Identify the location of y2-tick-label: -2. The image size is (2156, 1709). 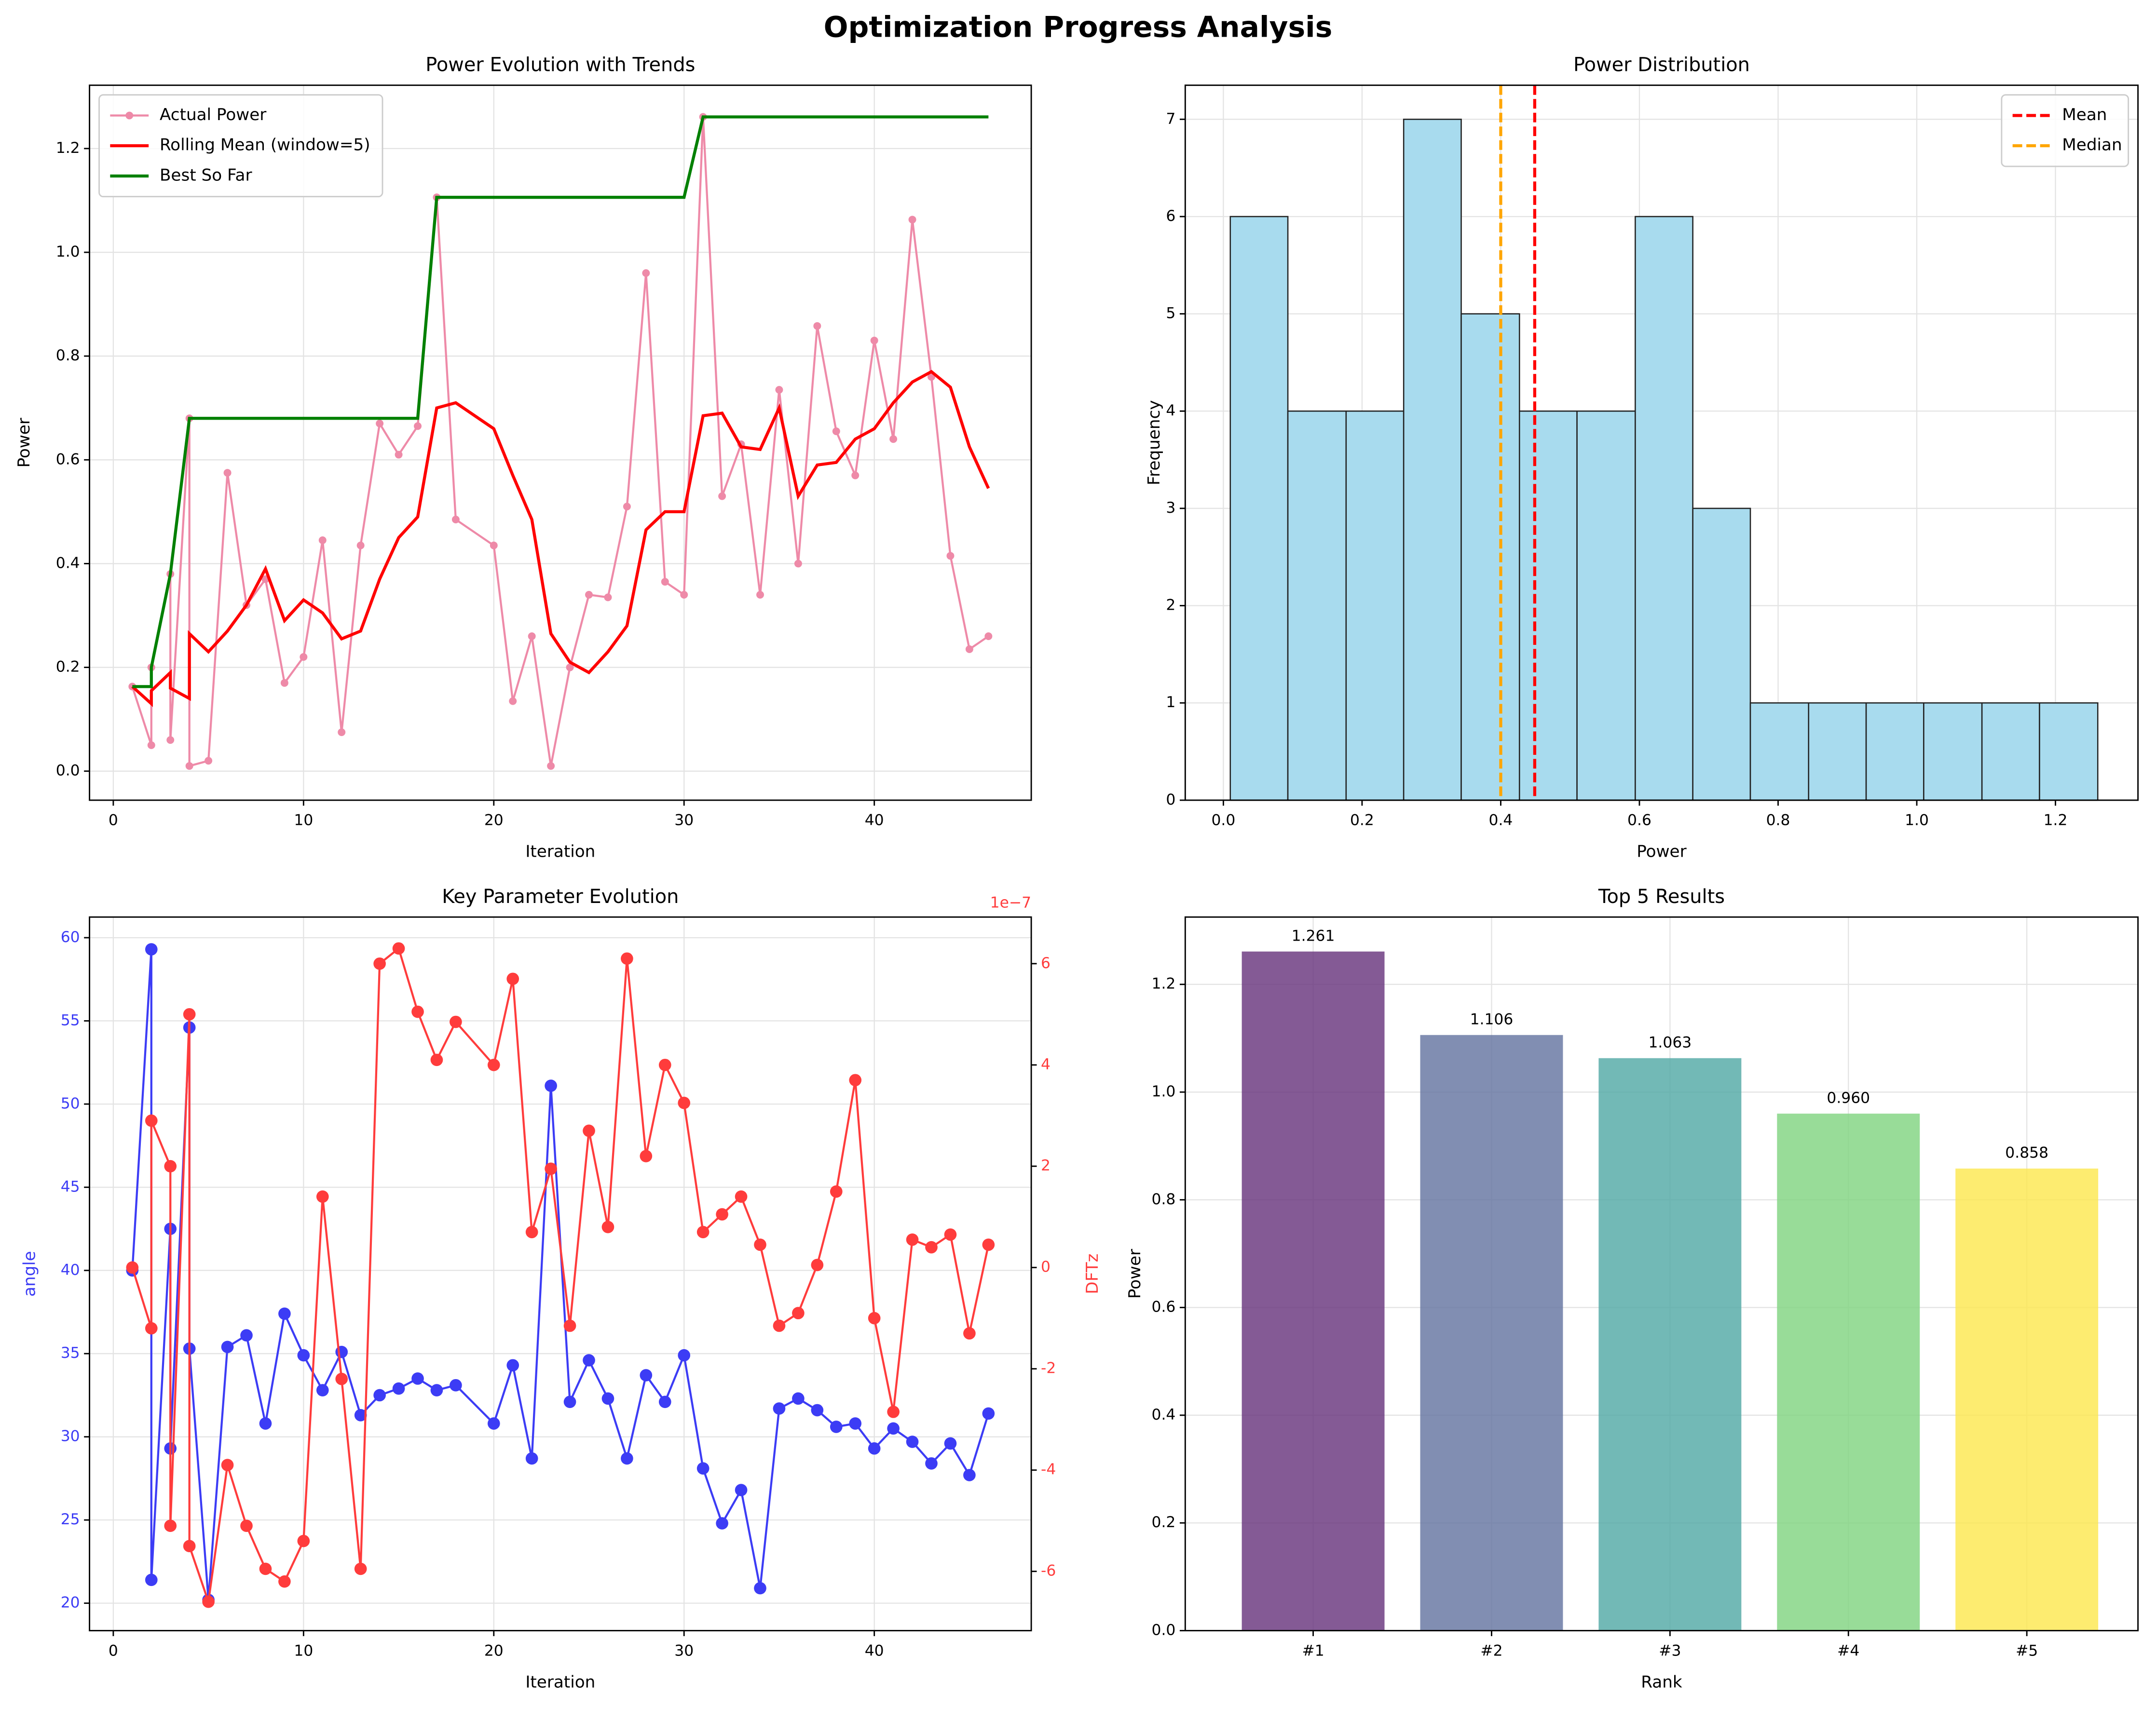
(1048, 1368).